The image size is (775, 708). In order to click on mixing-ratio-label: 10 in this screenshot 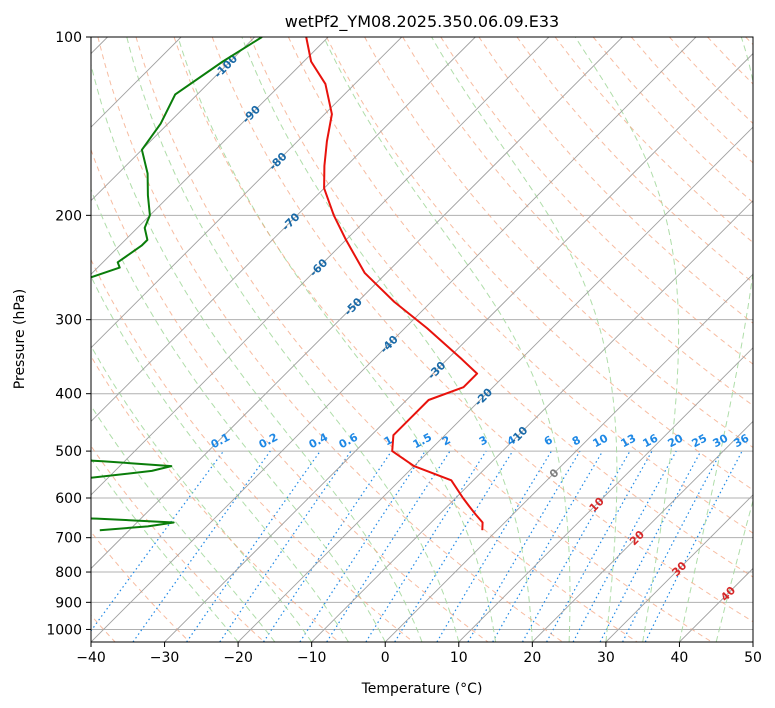, I will do `click(601, 440)`.